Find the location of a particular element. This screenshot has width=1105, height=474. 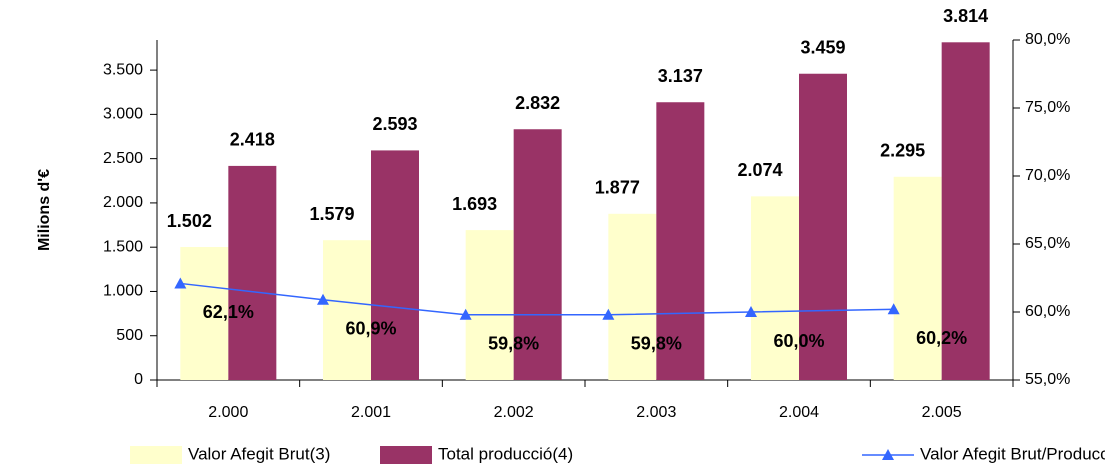

line-value-label: 62,1% is located at coordinates (228, 312).